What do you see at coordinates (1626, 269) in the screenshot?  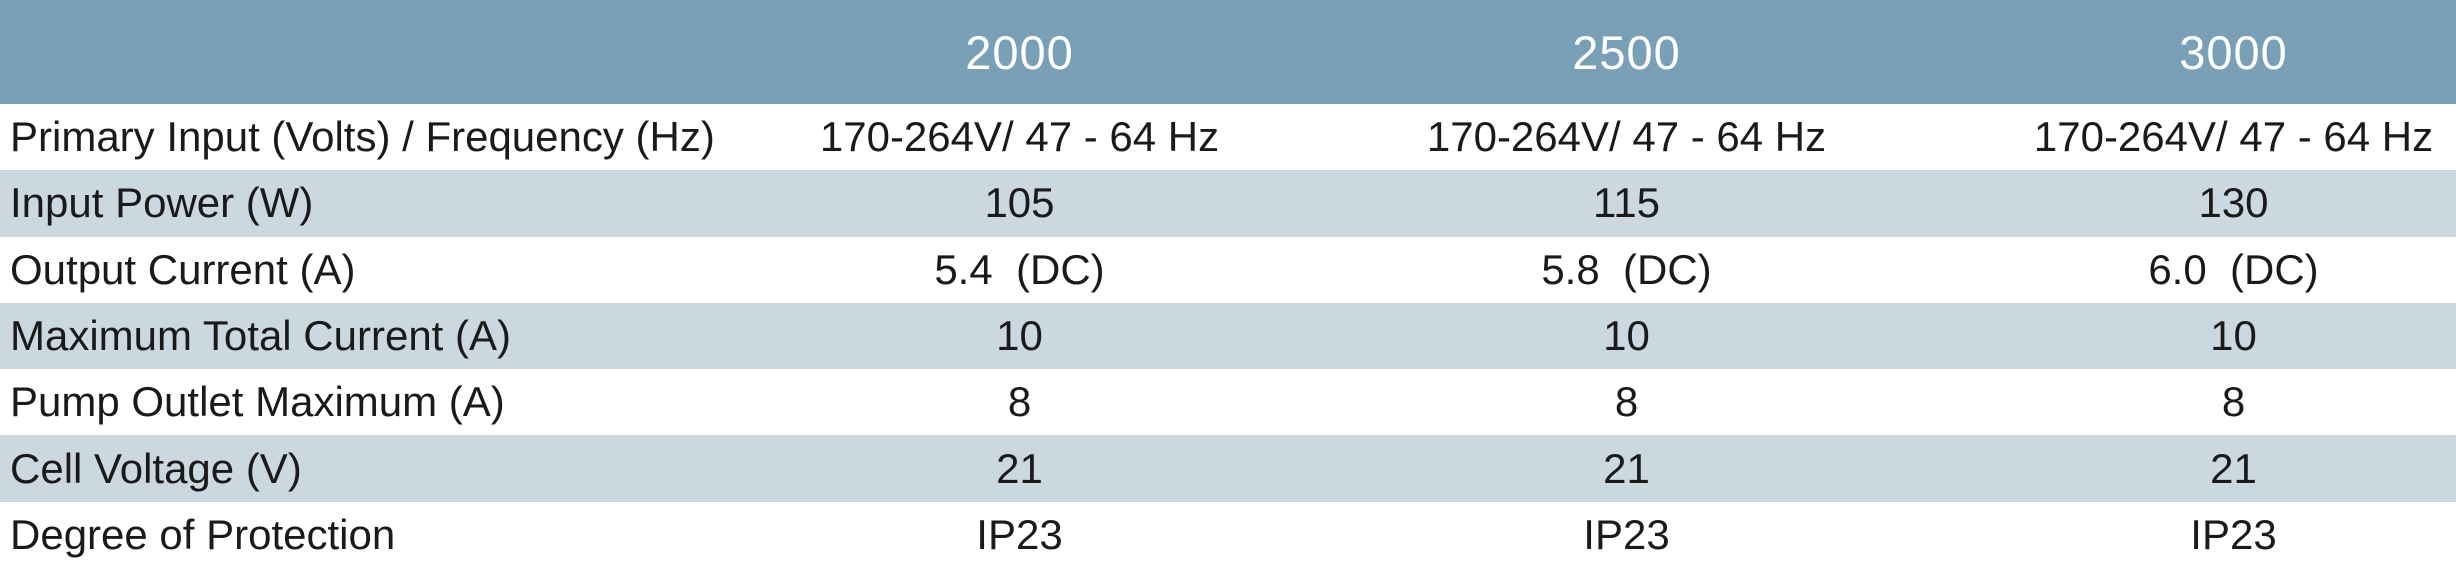 I see `row-value: 5.8 (DC)` at bounding box center [1626, 269].